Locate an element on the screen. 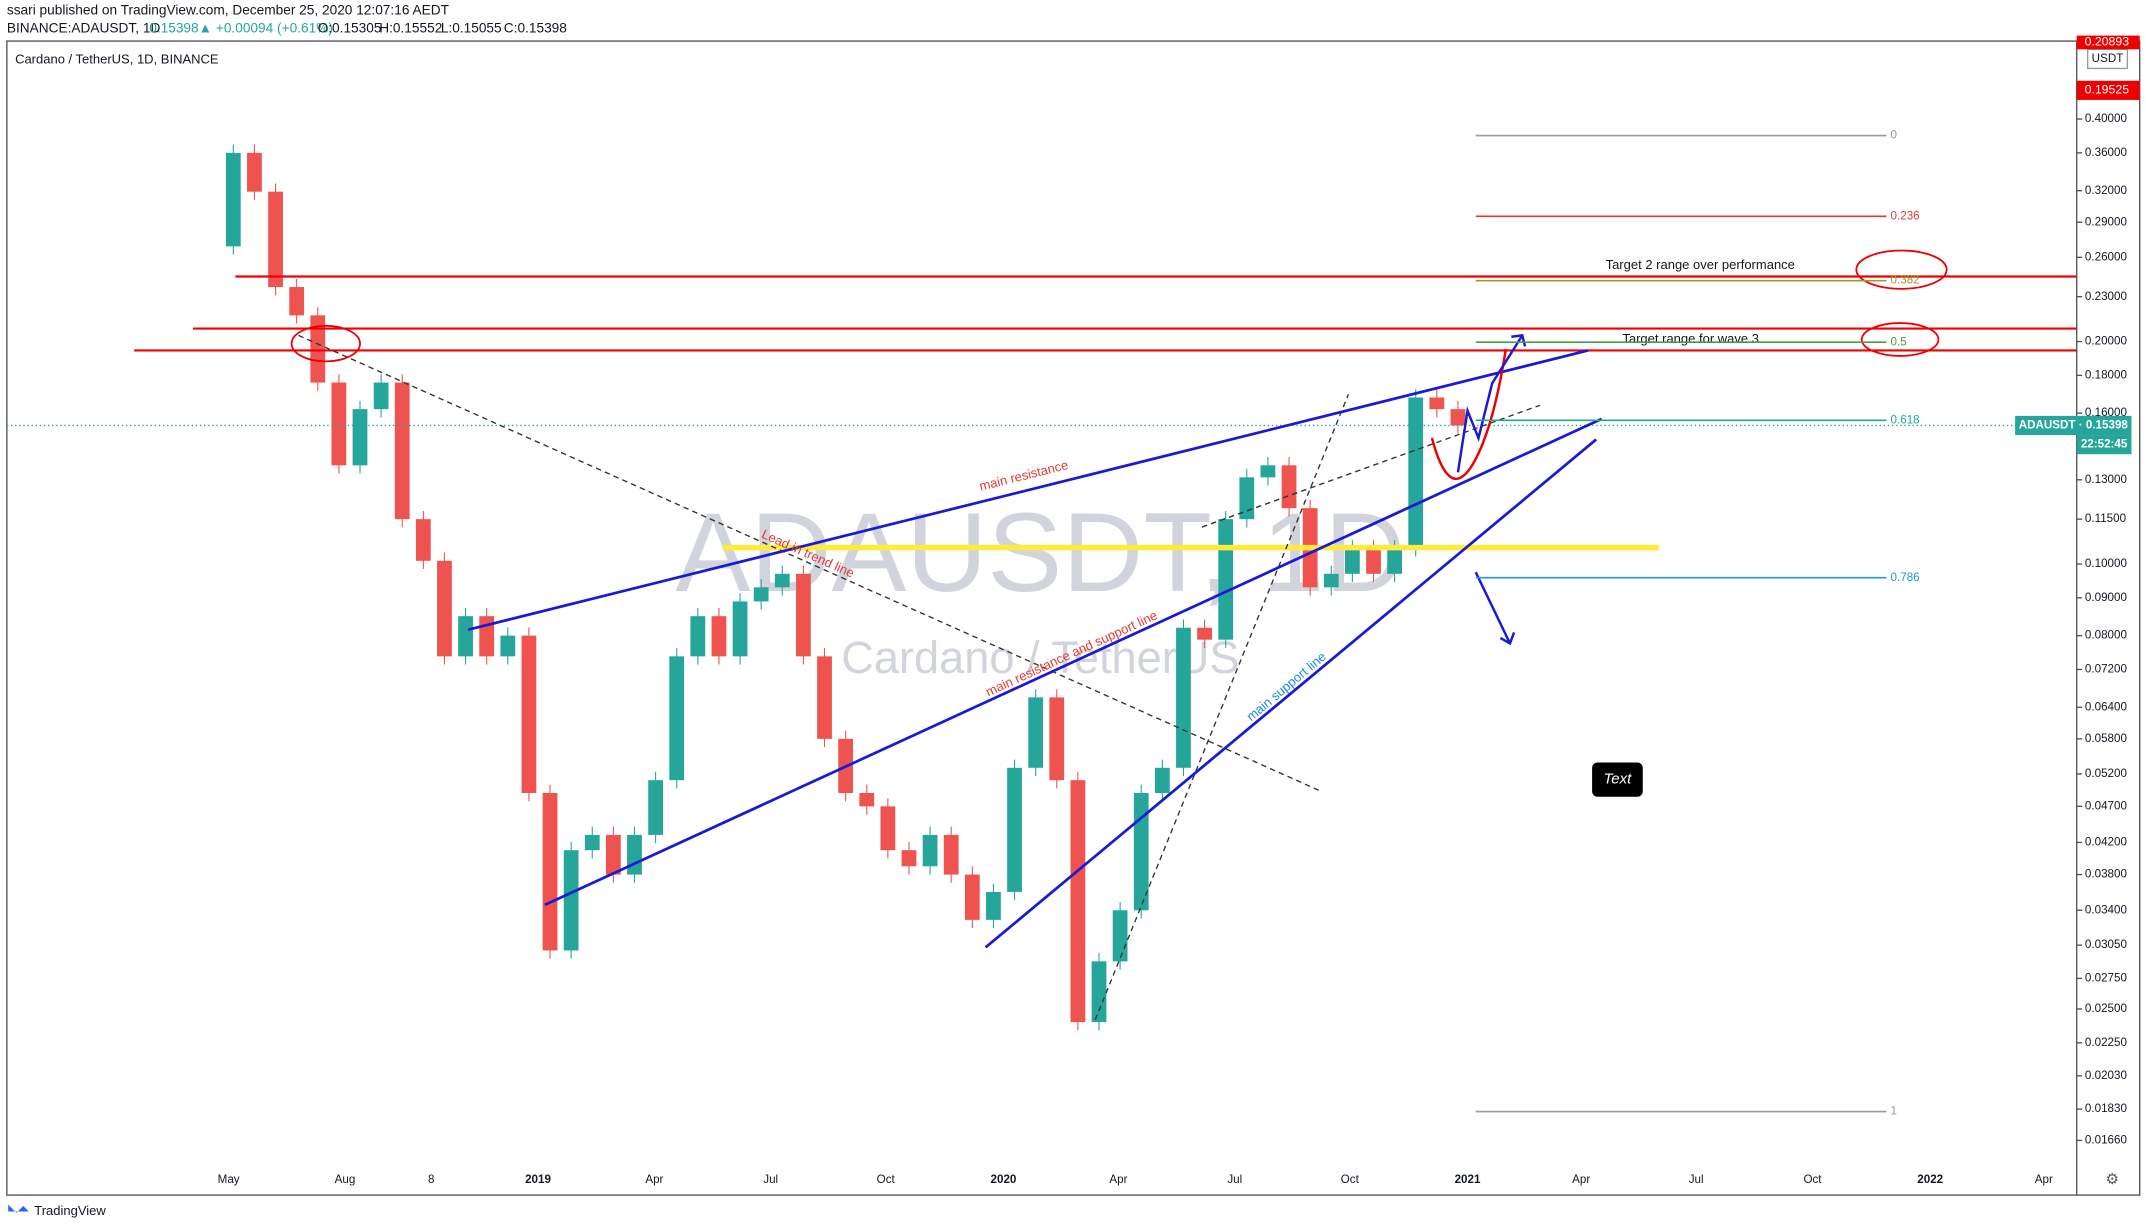 The width and height of the screenshot is (2146, 1230). y-tick-label: 0.02500 is located at coordinates (2106, 1008).